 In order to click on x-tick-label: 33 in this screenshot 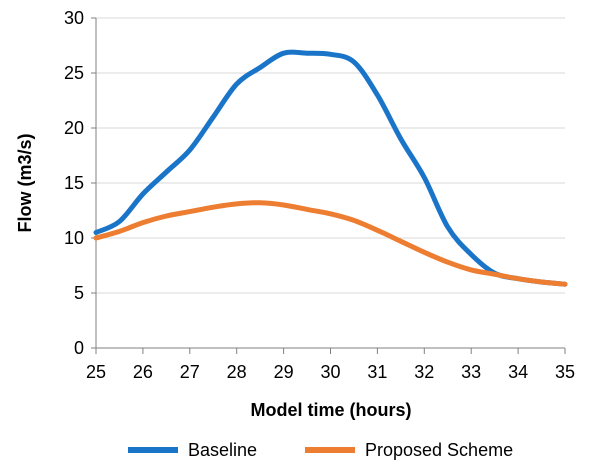, I will do `click(471, 372)`.